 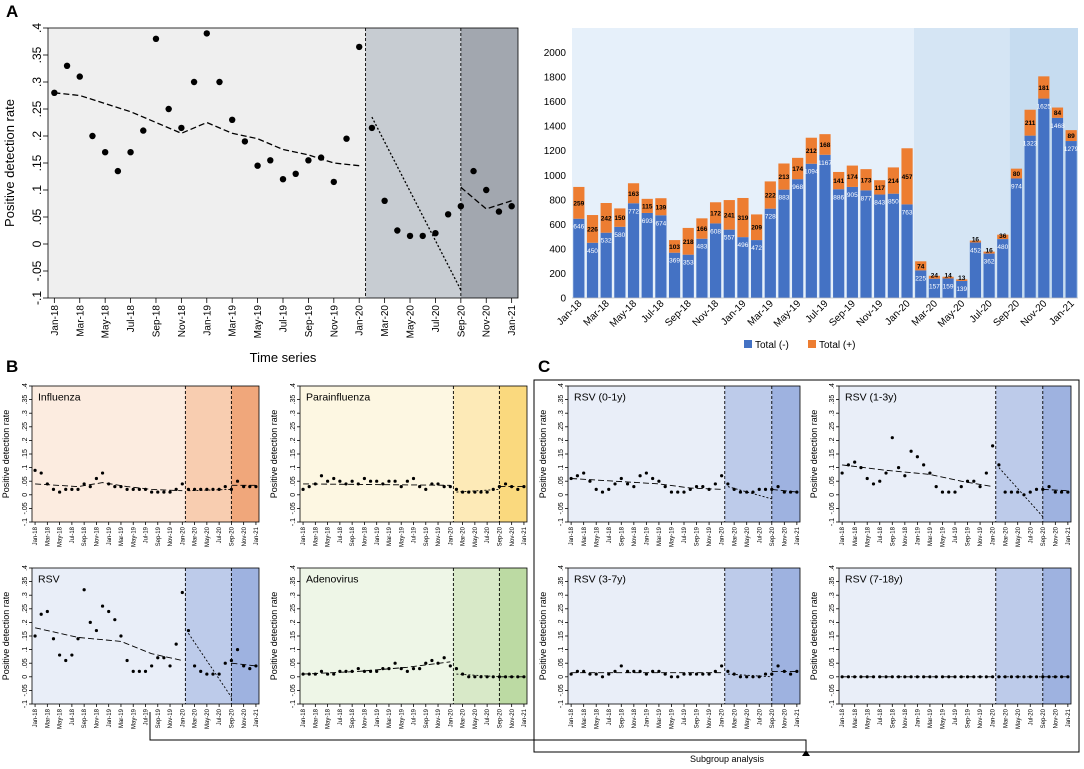 What do you see at coordinates (1057, 126) in the screenshot?
I see `bar-negative-label: 1468` at bounding box center [1057, 126].